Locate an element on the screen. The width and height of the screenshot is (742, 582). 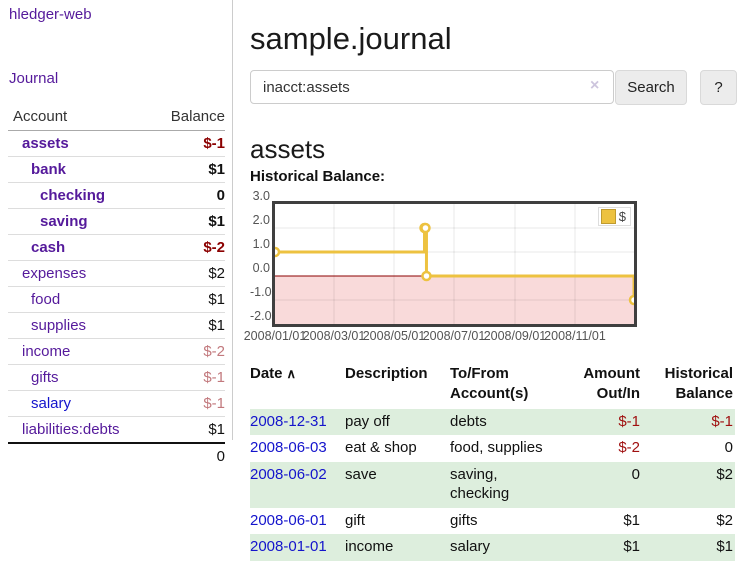
transaction-accounts: salary is located at coordinates (470, 547).